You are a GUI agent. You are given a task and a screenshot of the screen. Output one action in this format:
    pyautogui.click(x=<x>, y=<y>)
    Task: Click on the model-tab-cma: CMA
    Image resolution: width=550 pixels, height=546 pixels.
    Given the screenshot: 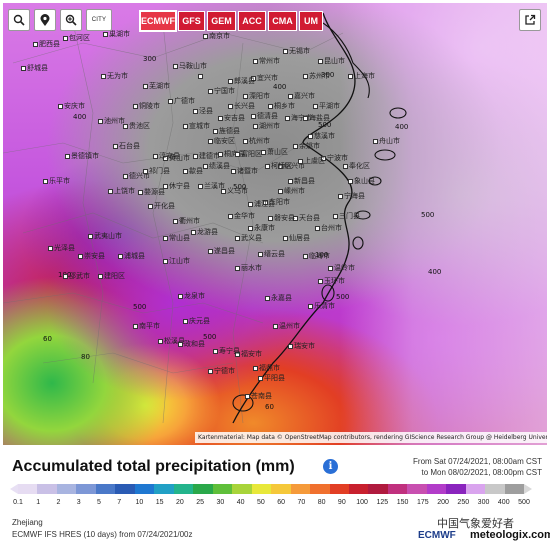 What is the action you would take?
    pyautogui.click(x=282, y=21)
    